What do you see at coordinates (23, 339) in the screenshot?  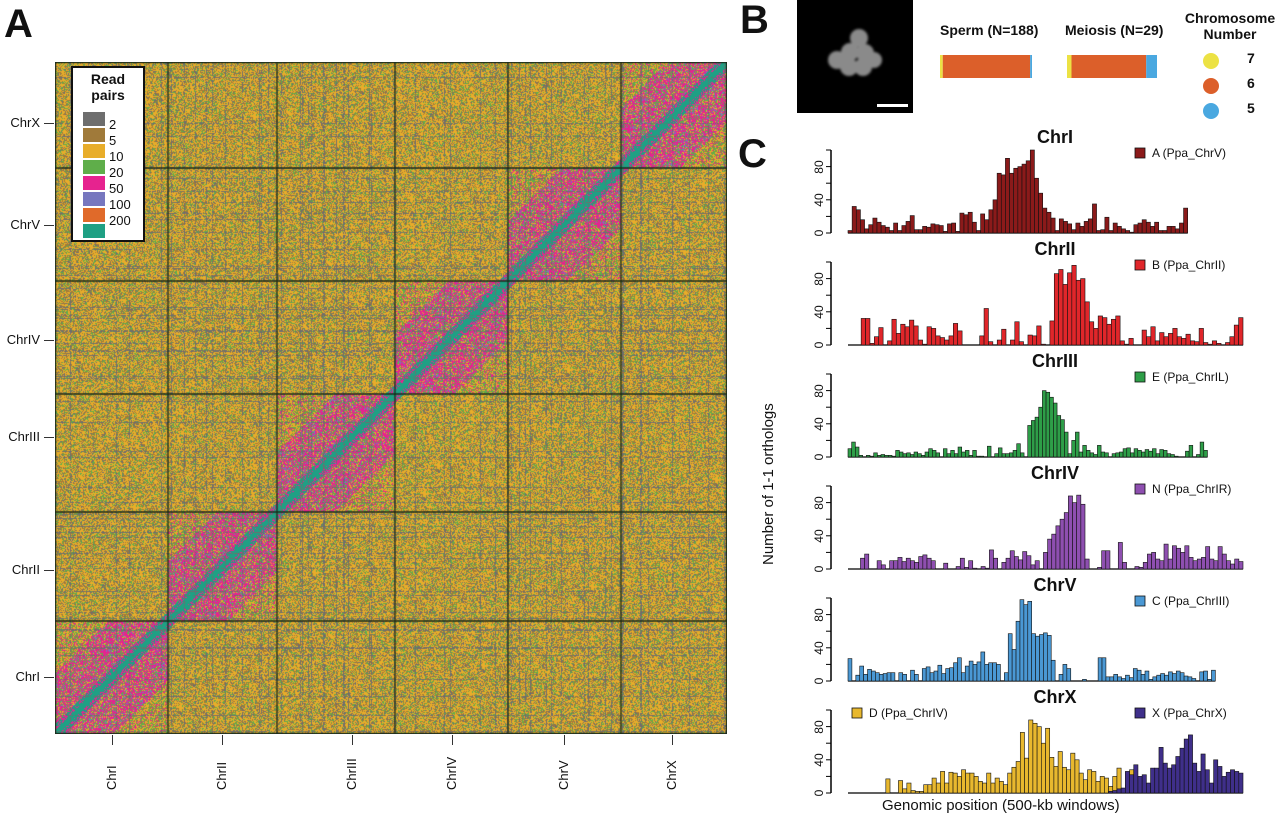 I see `y-tick-label: ChrIV` at bounding box center [23, 339].